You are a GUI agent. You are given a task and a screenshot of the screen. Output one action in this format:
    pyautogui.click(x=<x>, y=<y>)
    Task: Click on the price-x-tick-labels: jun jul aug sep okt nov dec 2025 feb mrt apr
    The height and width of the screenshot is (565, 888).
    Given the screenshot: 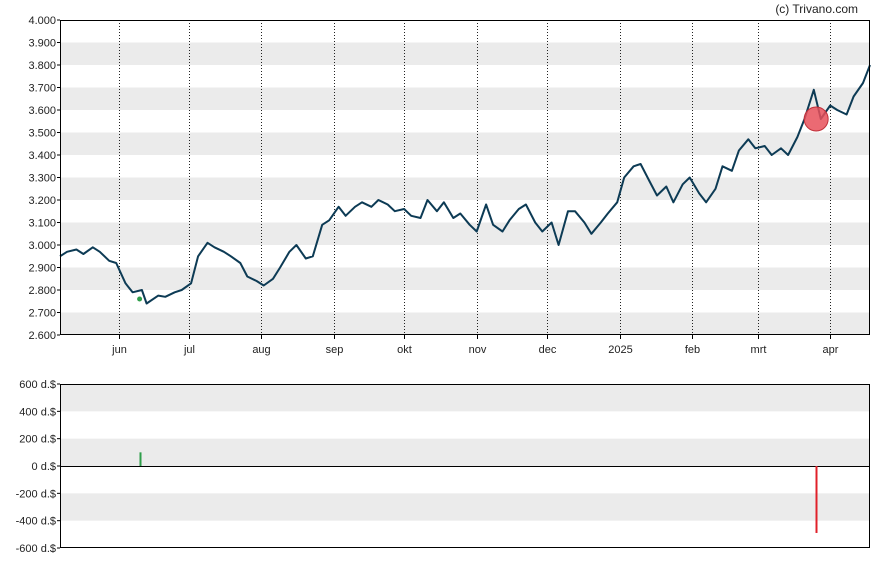 What is the action you would take?
    pyautogui.click(x=475, y=345)
    